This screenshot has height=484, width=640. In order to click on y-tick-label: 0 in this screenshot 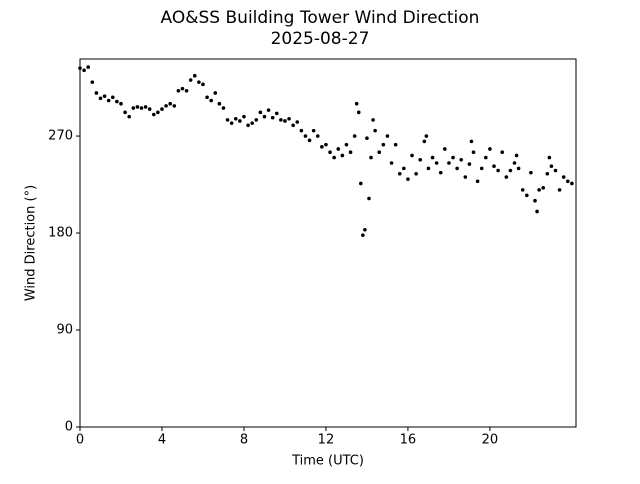, I will do `click(69, 427)`.